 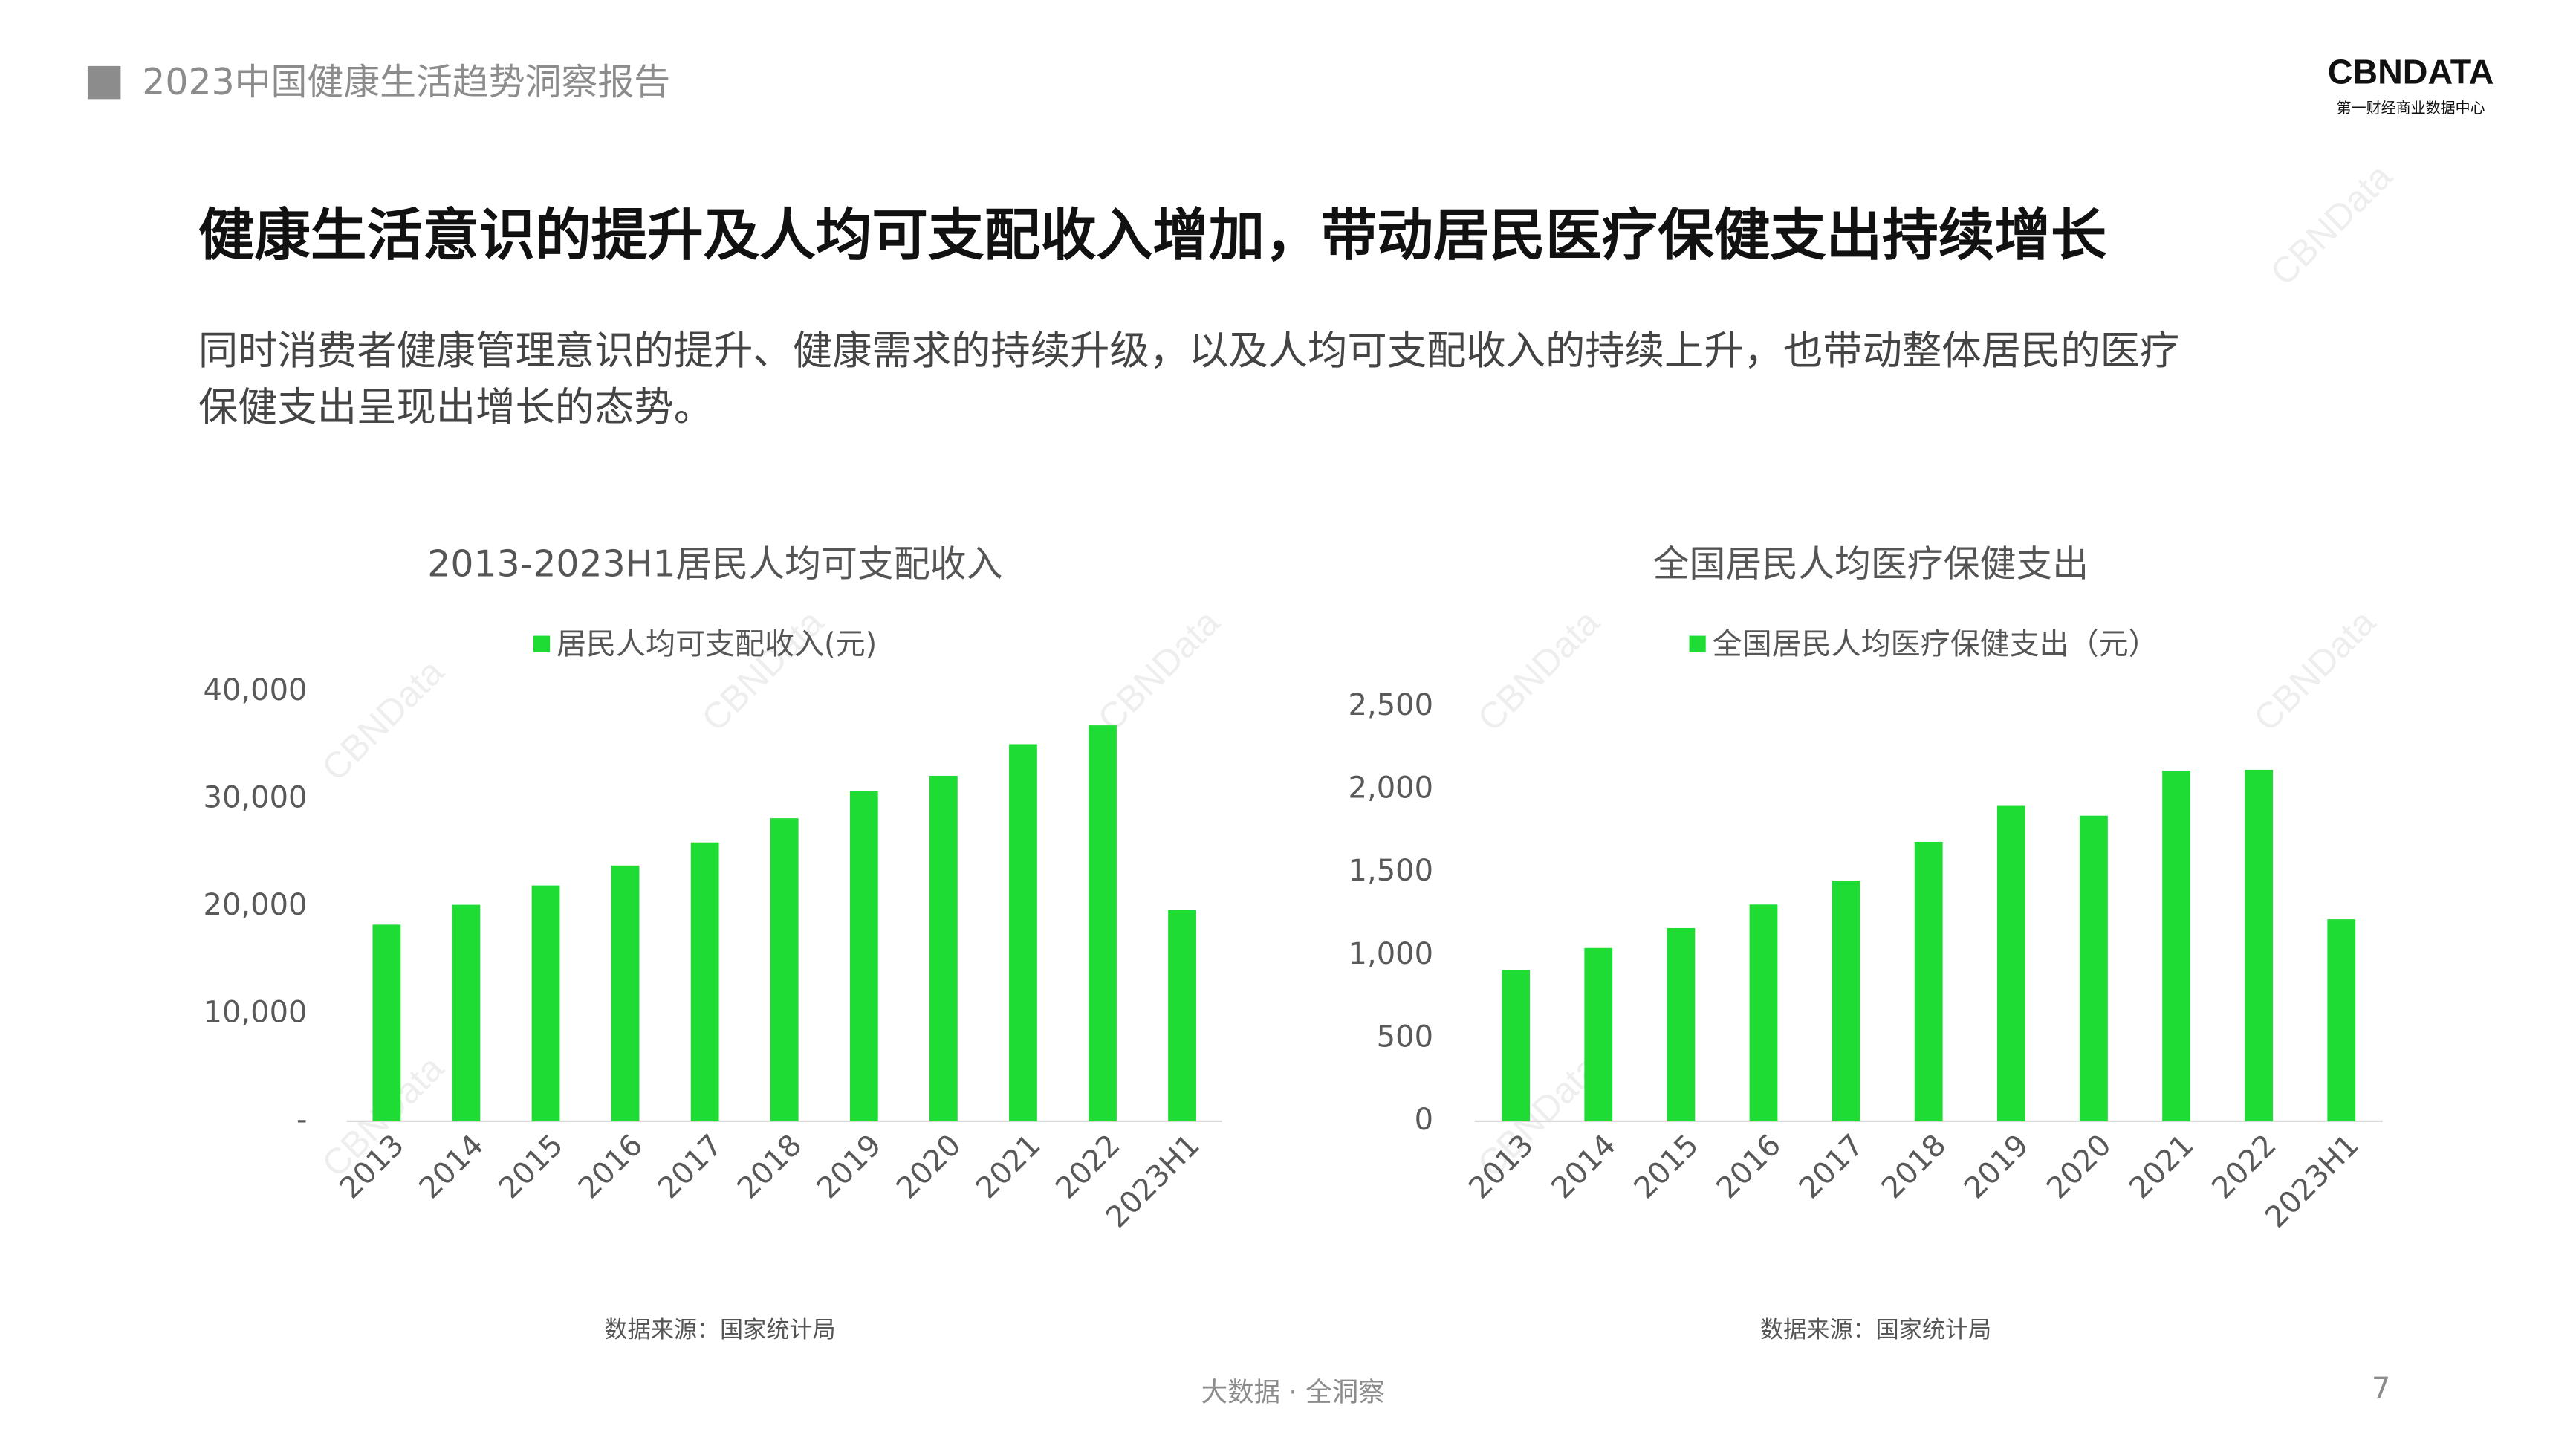 What do you see at coordinates (1391, 954) in the screenshot?
I see `y-tick-label: 1,000` at bounding box center [1391, 954].